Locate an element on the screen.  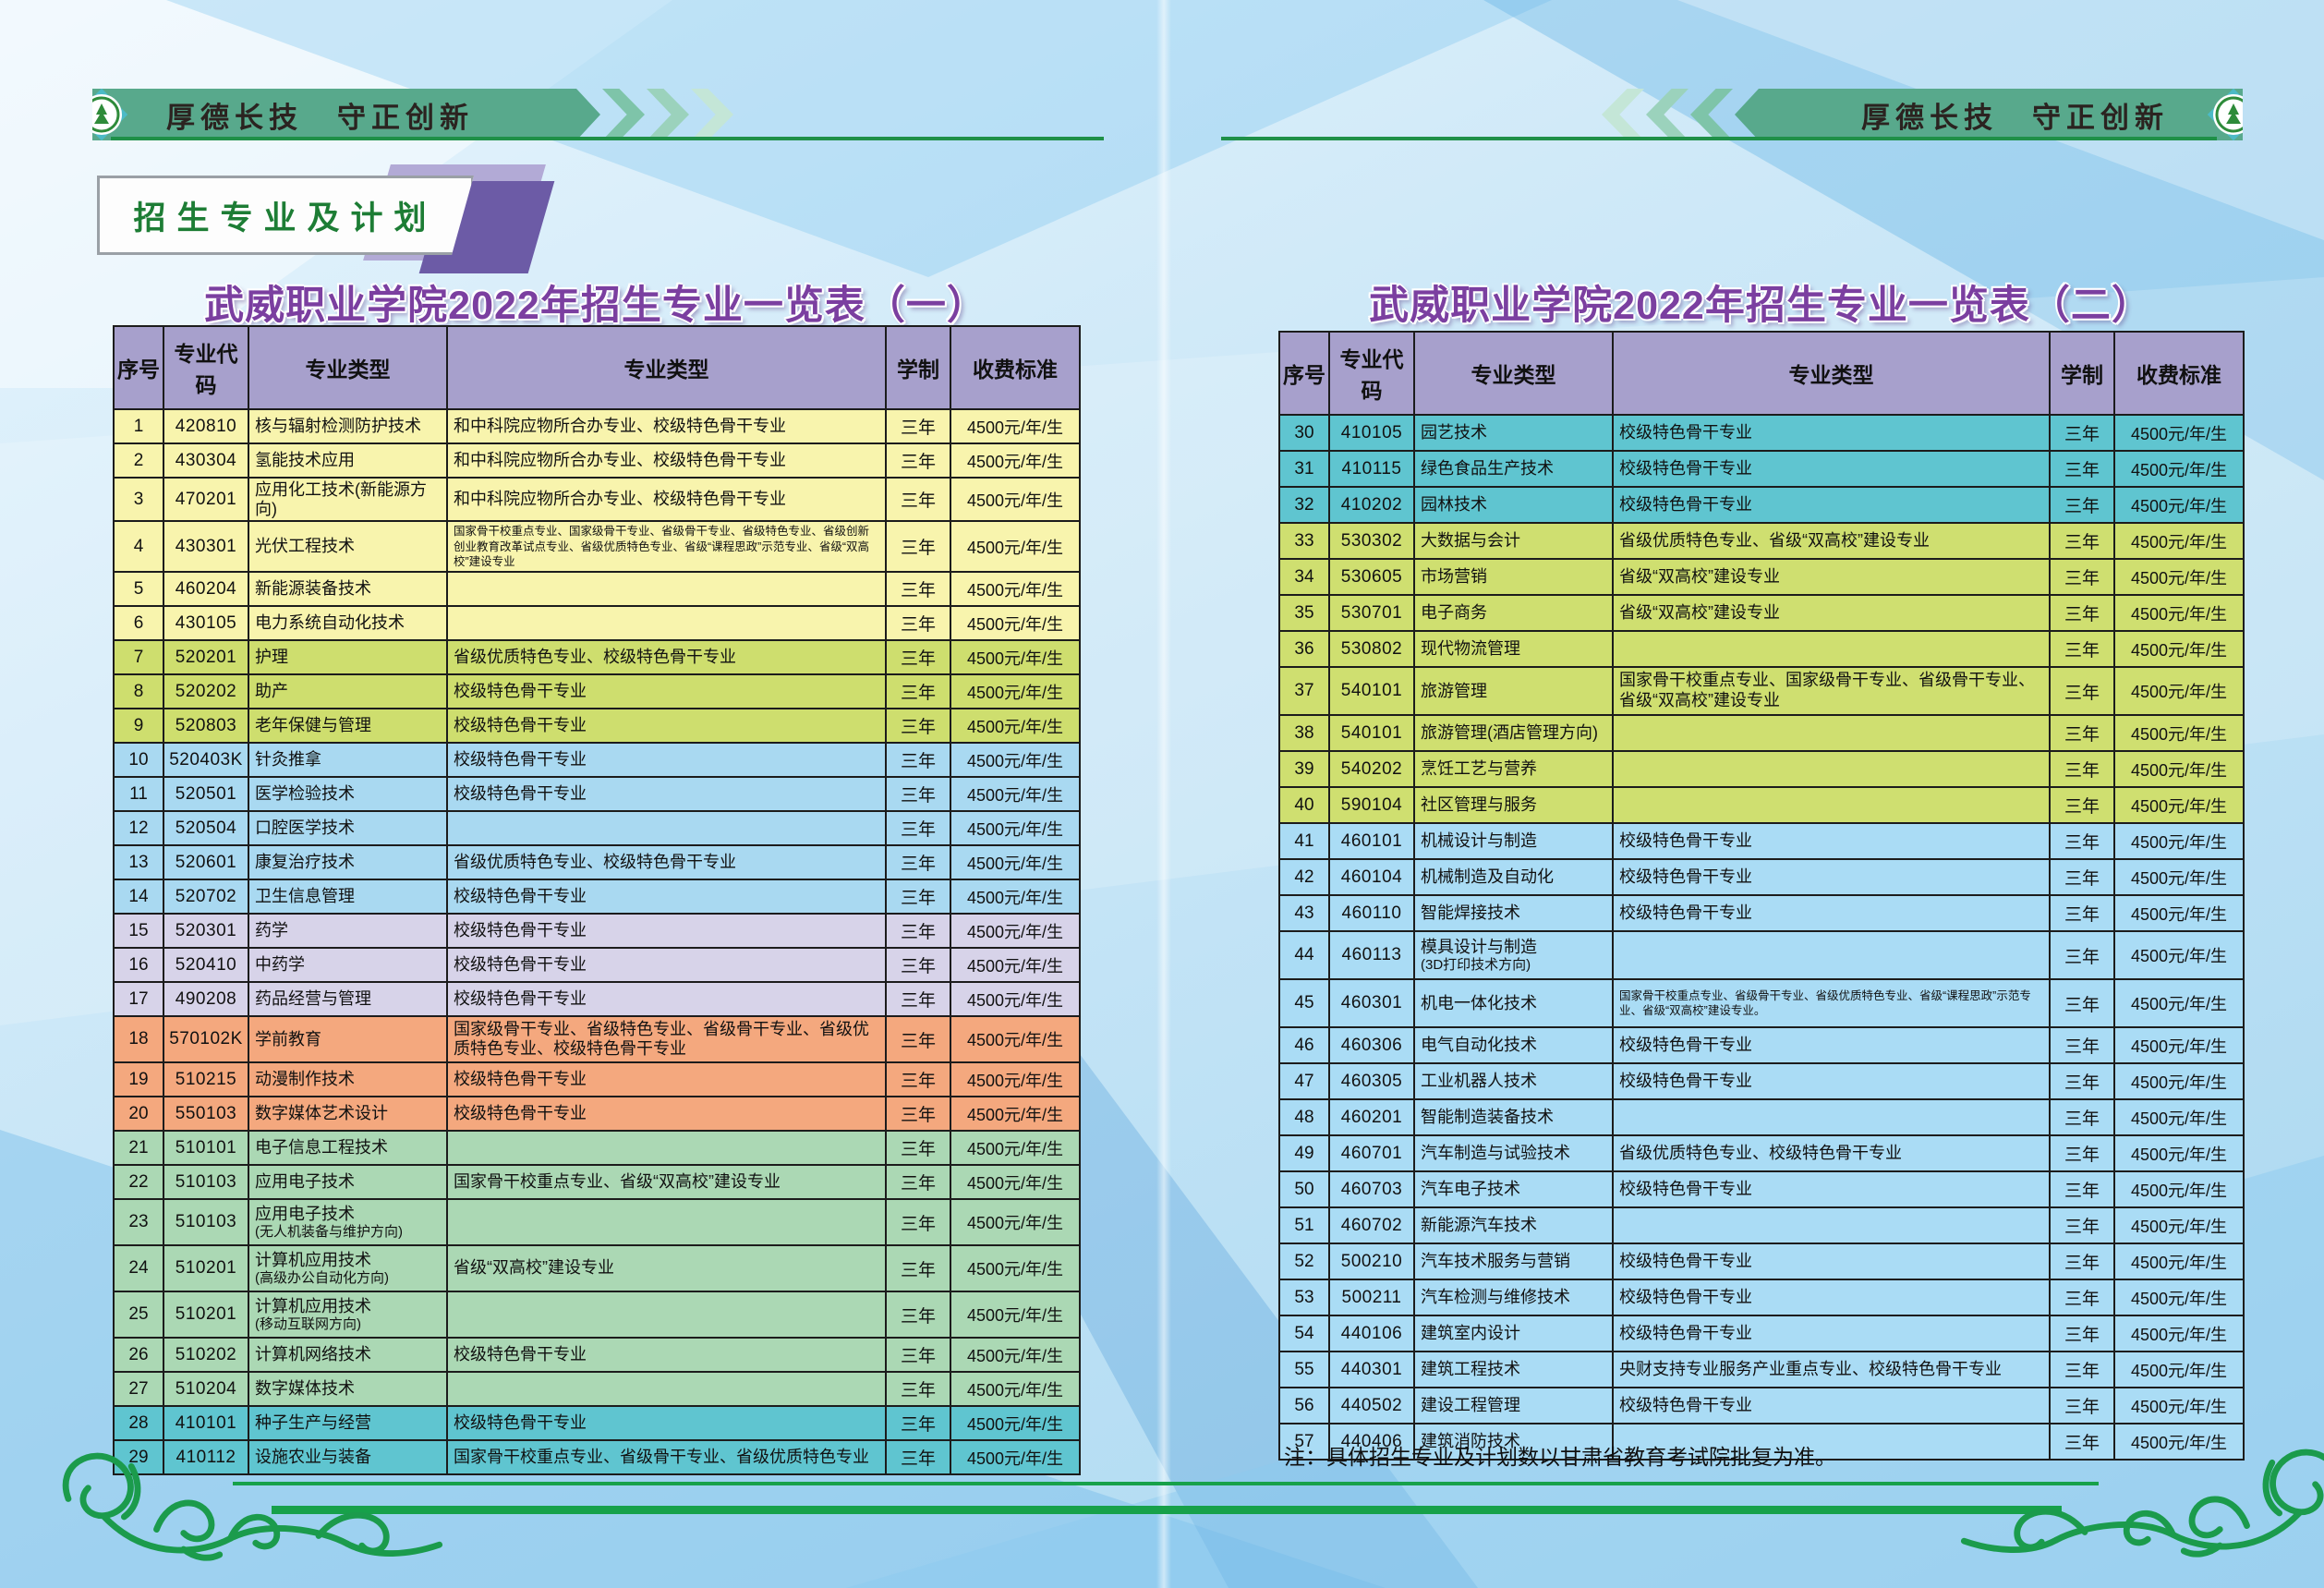
cell-num: 54 is located at coordinates (1304, 1333).